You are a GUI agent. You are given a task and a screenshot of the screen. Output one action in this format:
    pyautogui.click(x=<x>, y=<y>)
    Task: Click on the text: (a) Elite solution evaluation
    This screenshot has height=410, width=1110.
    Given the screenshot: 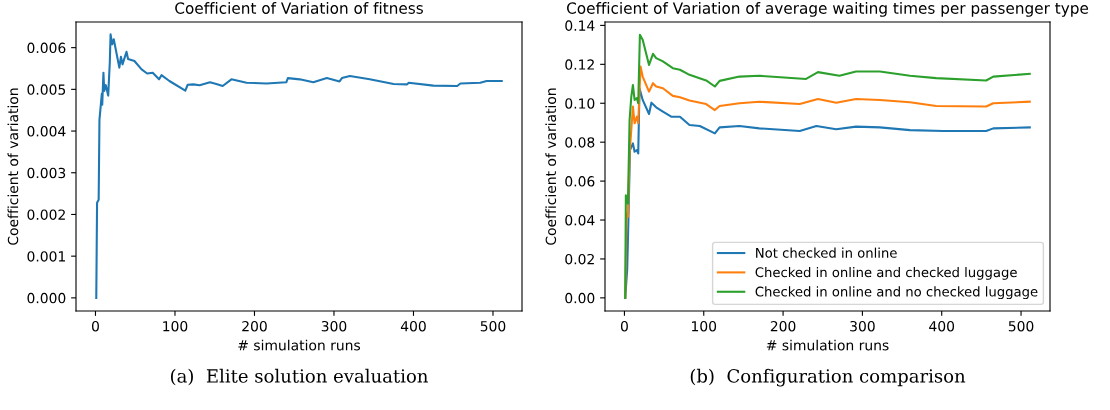 What is the action you would take?
    pyautogui.click(x=299, y=377)
    